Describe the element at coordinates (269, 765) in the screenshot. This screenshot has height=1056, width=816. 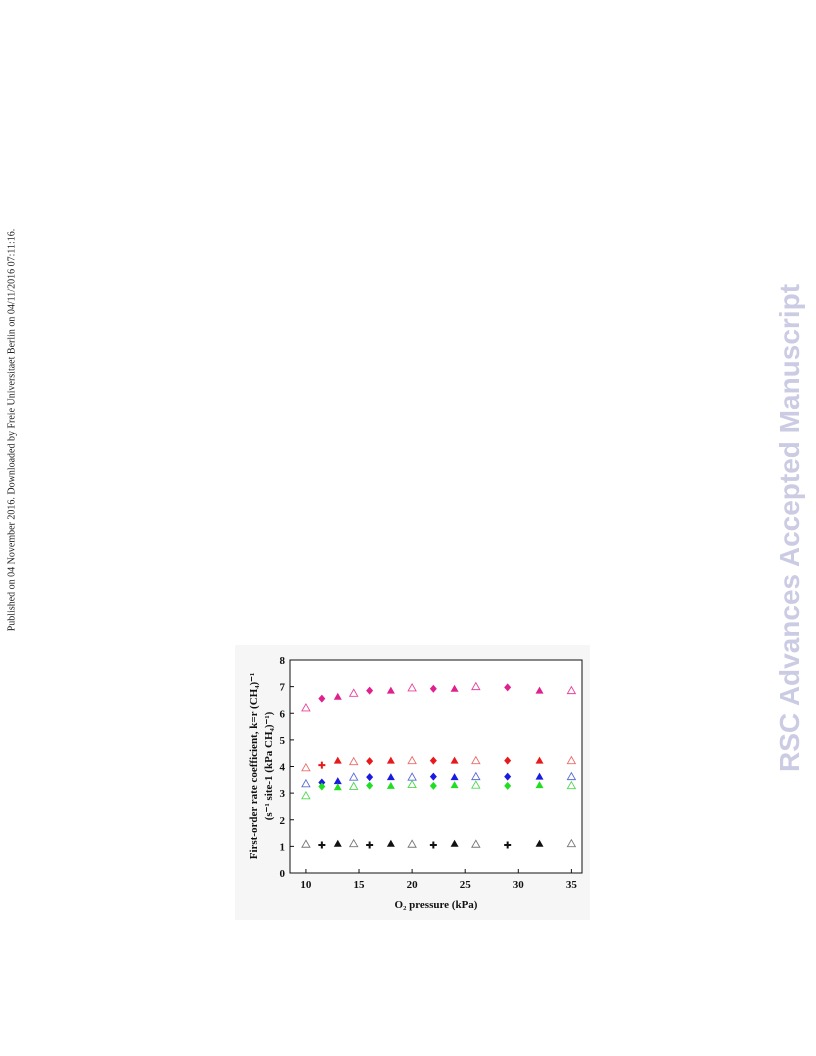
I see `y-axis-label: (s⁻¹ site-1 (kPa CH₄)⁻¹)` at that location.